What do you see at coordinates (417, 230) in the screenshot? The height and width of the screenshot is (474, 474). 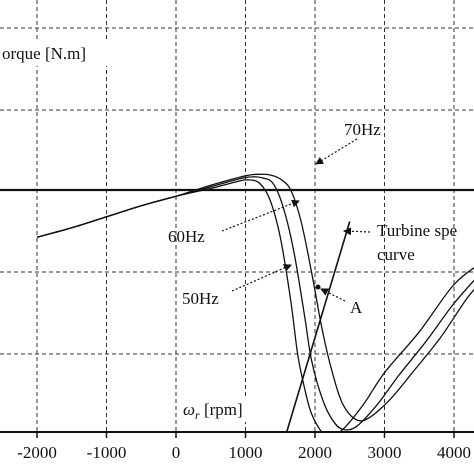 I see `annotation-label: Turbine spe` at bounding box center [417, 230].